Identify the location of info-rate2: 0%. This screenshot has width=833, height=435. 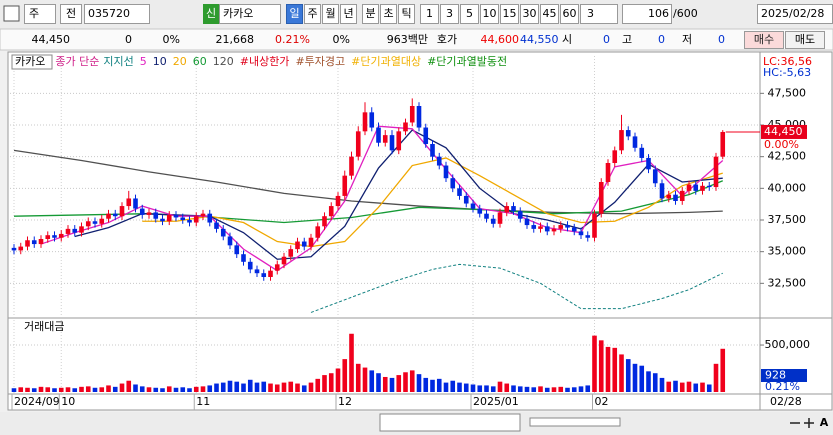
(341, 39).